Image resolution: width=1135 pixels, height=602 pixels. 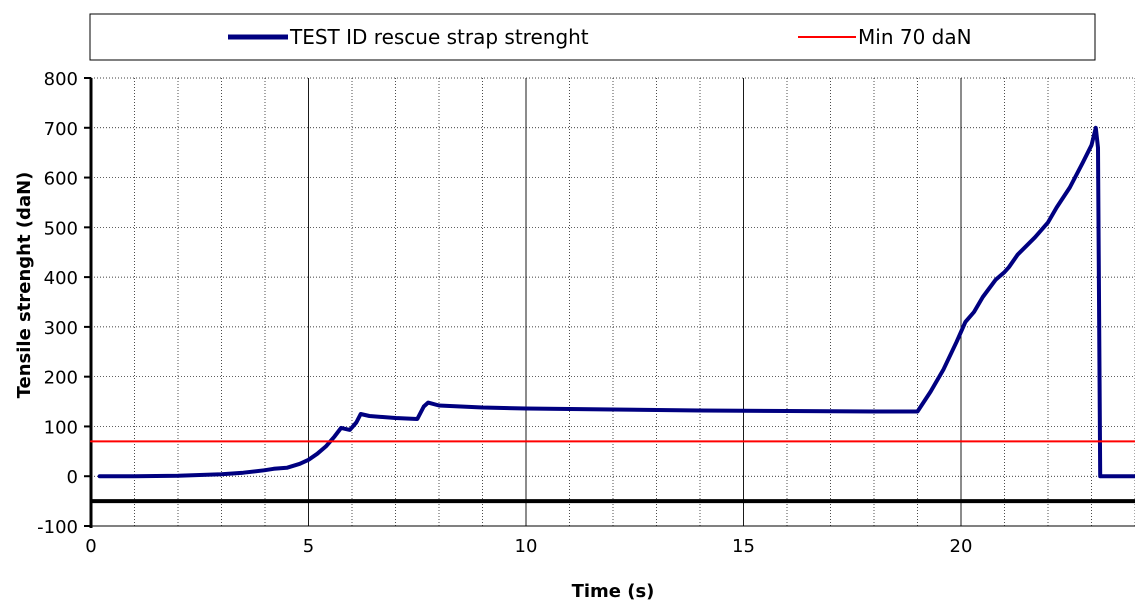 What do you see at coordinates (592, 37) in the screenshot?
I see `legend: TEST ID rescue strap strenght Min 70 daN` at bounding box center [592, 37].